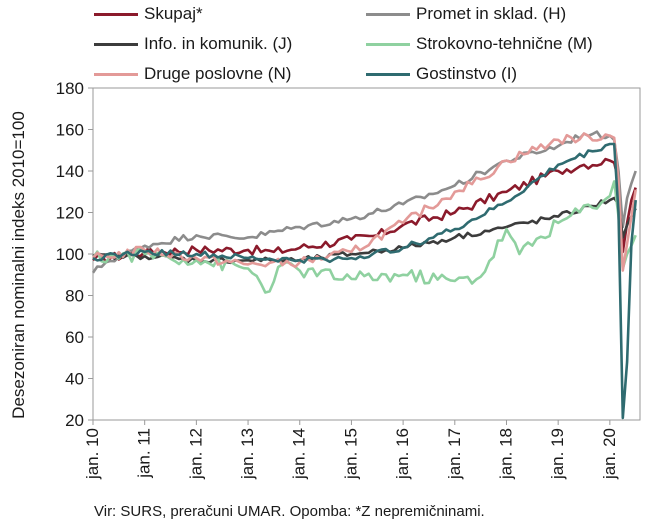 The width and height of the screenshot is (650, 532). What do you see at coordinates (350, 454) in the screenshot?
I see `x-tick-label: jan. 15` at bounding box center [350, 454].